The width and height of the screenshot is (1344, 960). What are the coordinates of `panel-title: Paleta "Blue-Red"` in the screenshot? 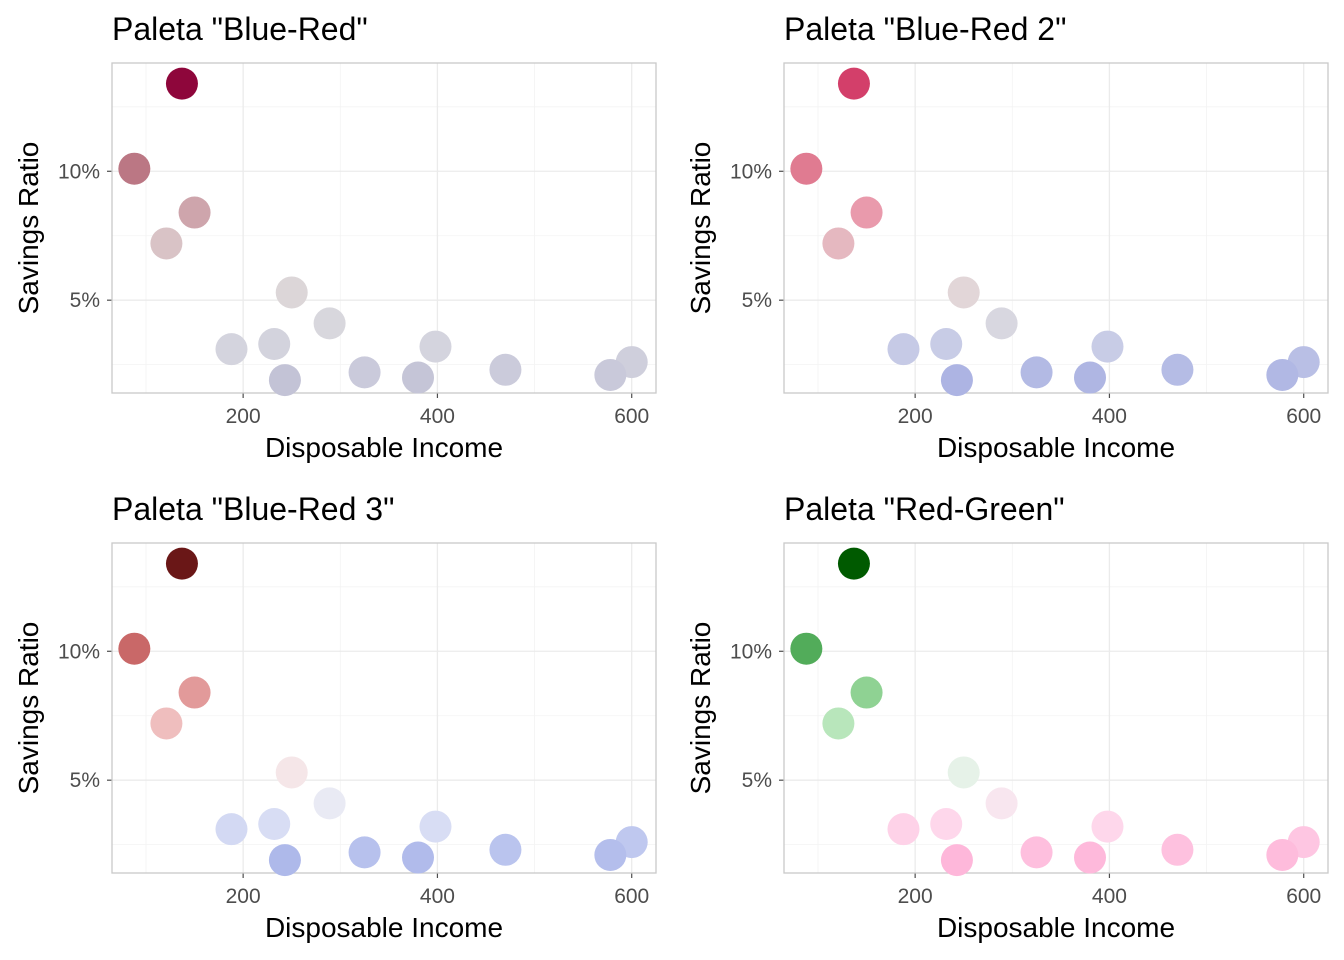 It's located at (240, 29).